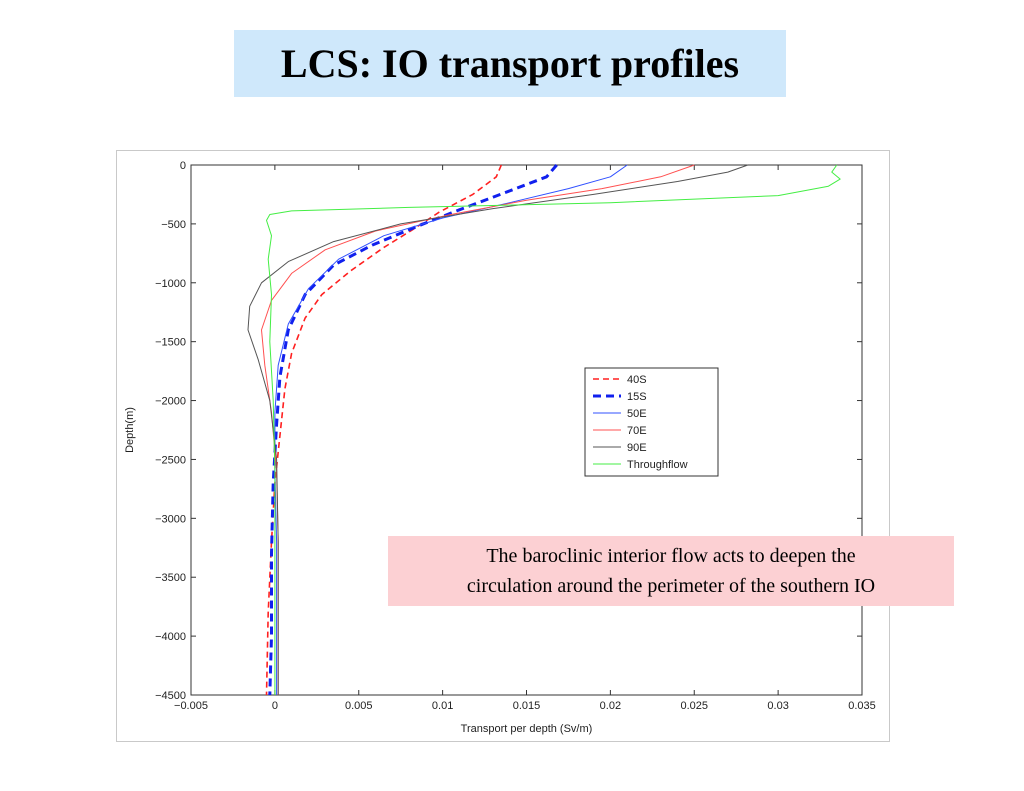  I want to click on y-tick-label: −3000, so click(170, 519).